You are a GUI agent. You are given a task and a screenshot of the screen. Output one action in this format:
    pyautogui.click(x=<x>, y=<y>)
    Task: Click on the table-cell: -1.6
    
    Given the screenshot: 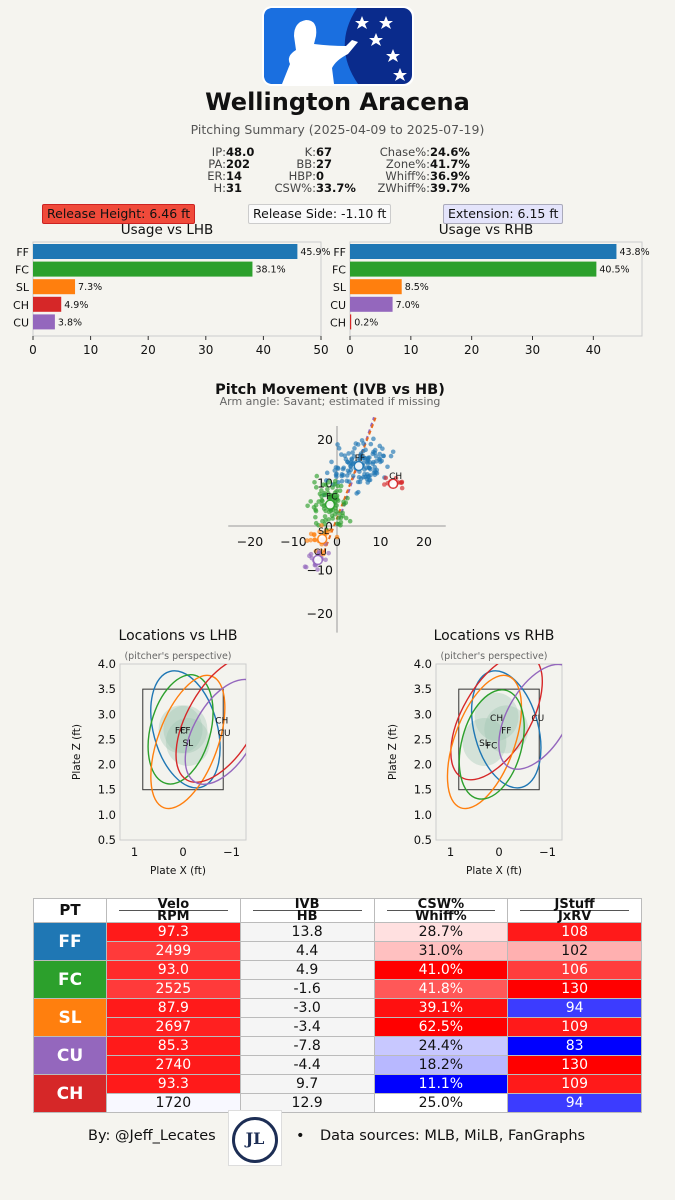 What is the action you would take?
    pyautogui.click(x=307, y=989)
    